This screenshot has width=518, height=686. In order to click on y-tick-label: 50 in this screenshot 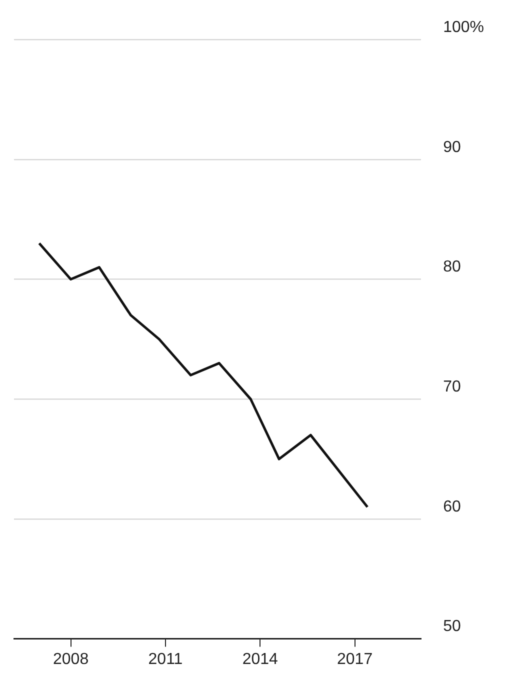, I will do `click(452, 627)`.